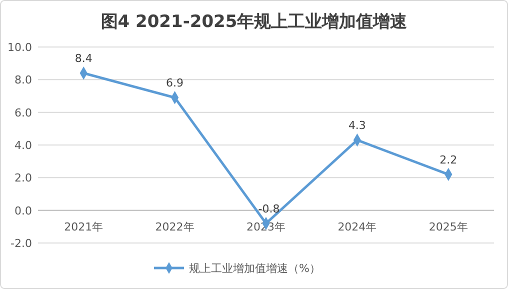 The height and width of the screenshot is (289, 508). What do you see at coordinates (254, 22) in the screenshot?
I see `chart-title: 图4 2021-2025年规上工业增加值增速` at bounding box center [254, 22].